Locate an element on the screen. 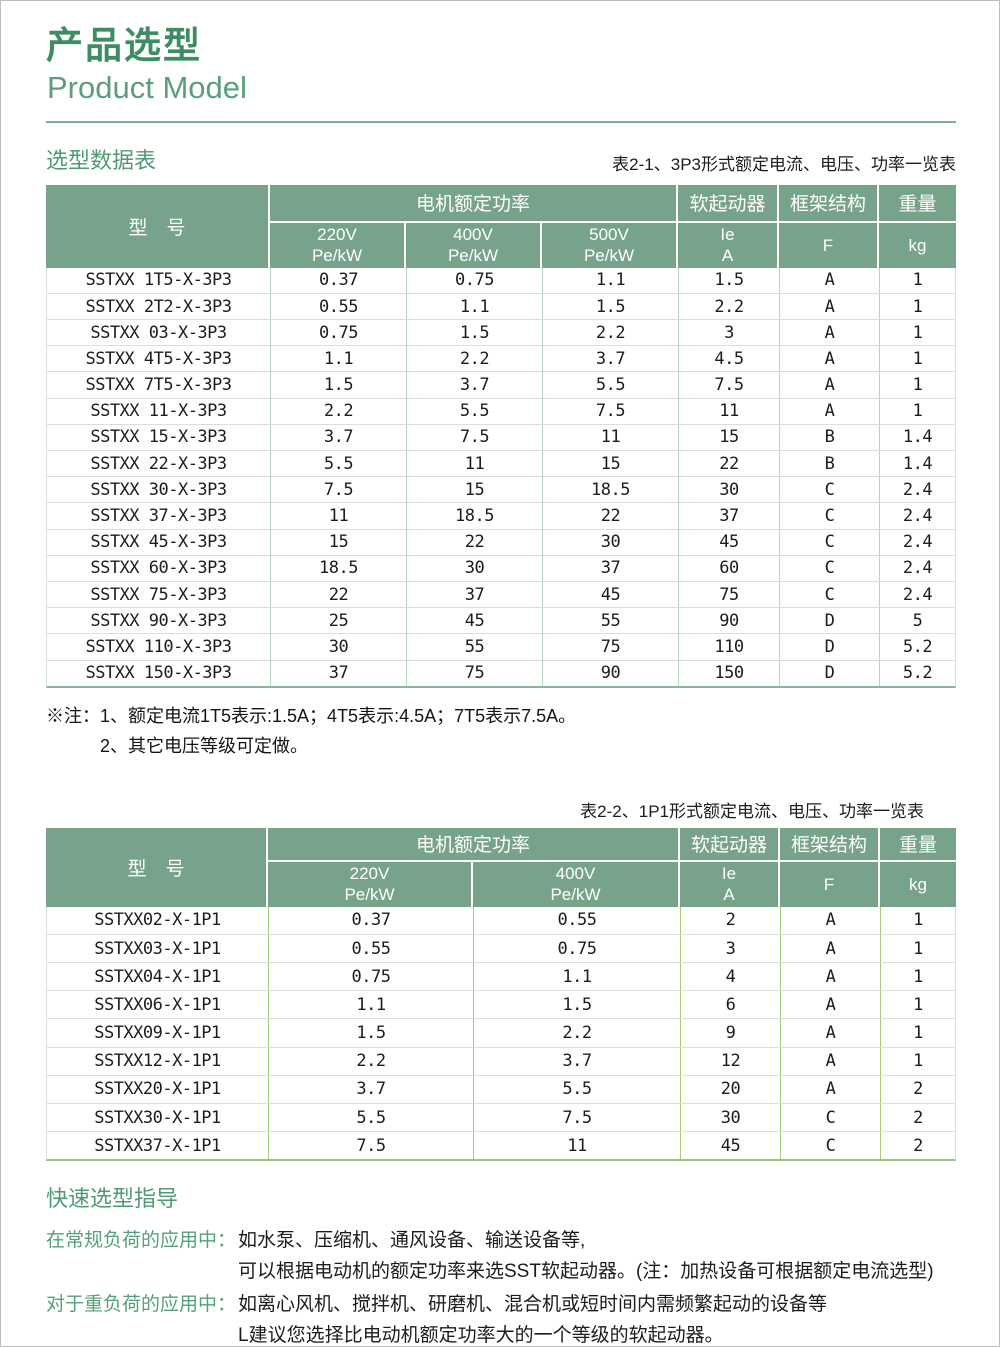 The image size is (1000, 1347). table-cell: SSTXX30-X-1P1 is located at coordinates (158, 1118).